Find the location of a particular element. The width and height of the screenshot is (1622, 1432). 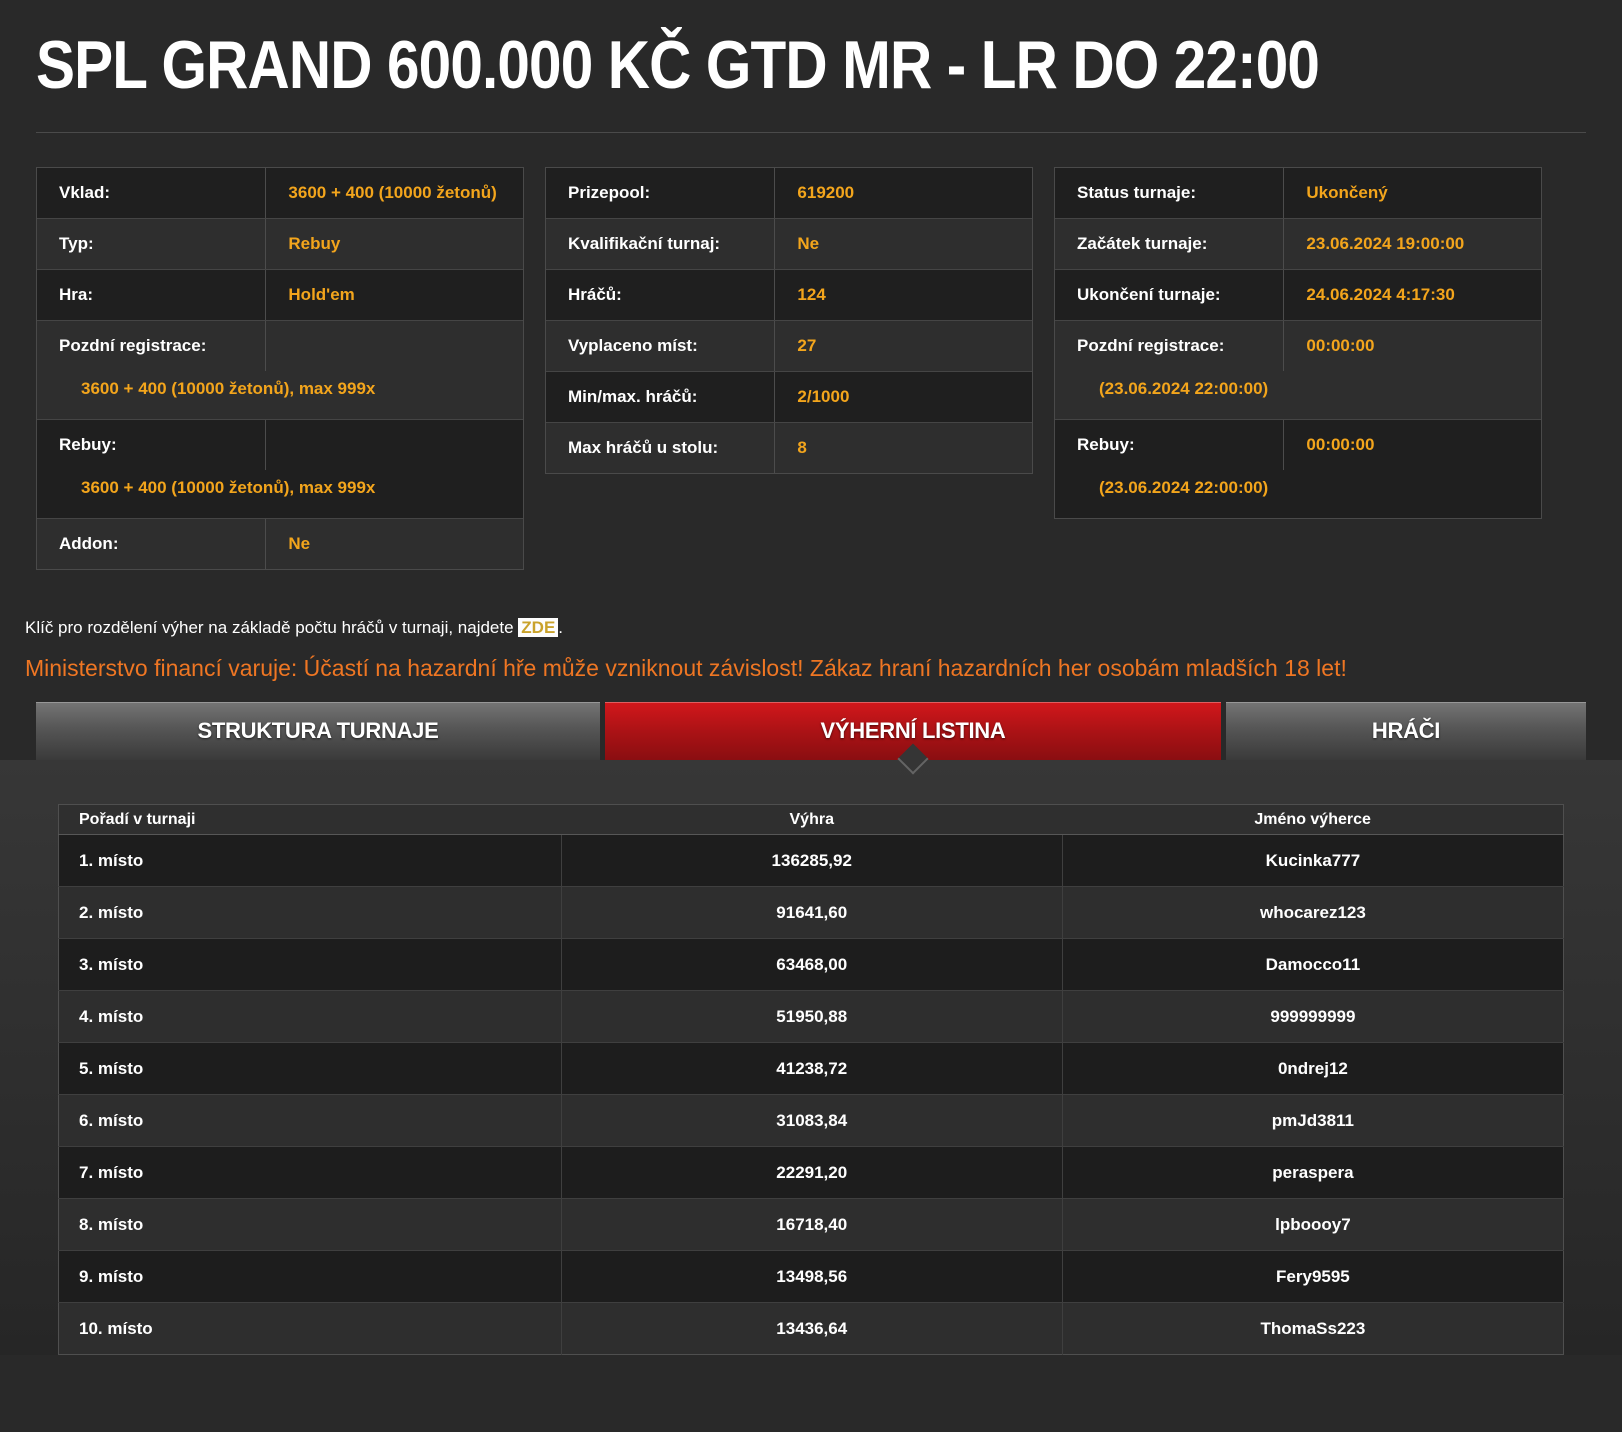

info-row: Addon: Ne is located at coordinates (280, 544).